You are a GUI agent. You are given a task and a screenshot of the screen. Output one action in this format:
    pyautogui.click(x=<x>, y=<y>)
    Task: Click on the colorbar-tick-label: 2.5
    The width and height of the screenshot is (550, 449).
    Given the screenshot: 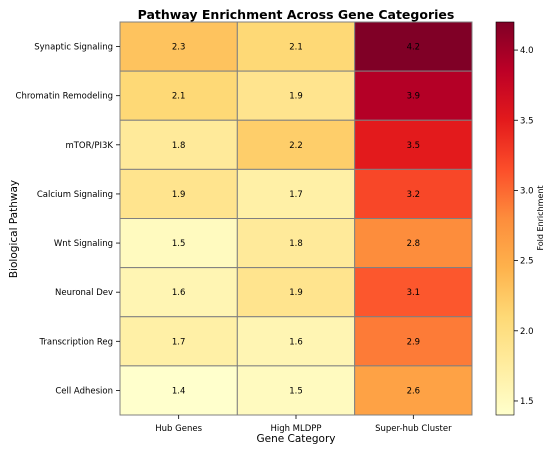 What is the action you would take?
    pyautogui.click(x=527, y=262)
    